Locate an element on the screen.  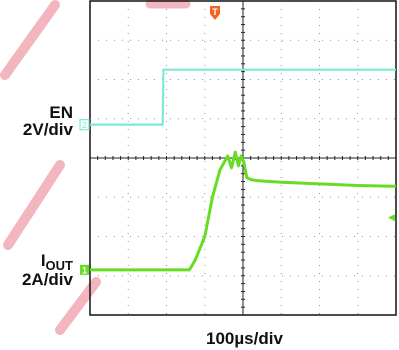
trigger-marker: T is located at coordinates (215, 13).